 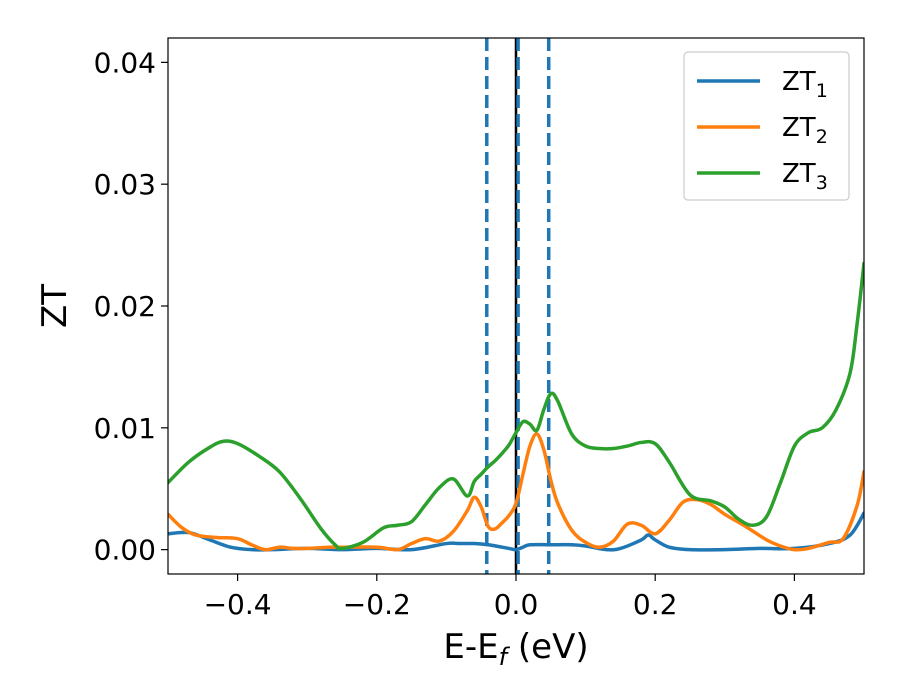 I want to click on y-tick-label: 0.01, so click(x=125, y=428).